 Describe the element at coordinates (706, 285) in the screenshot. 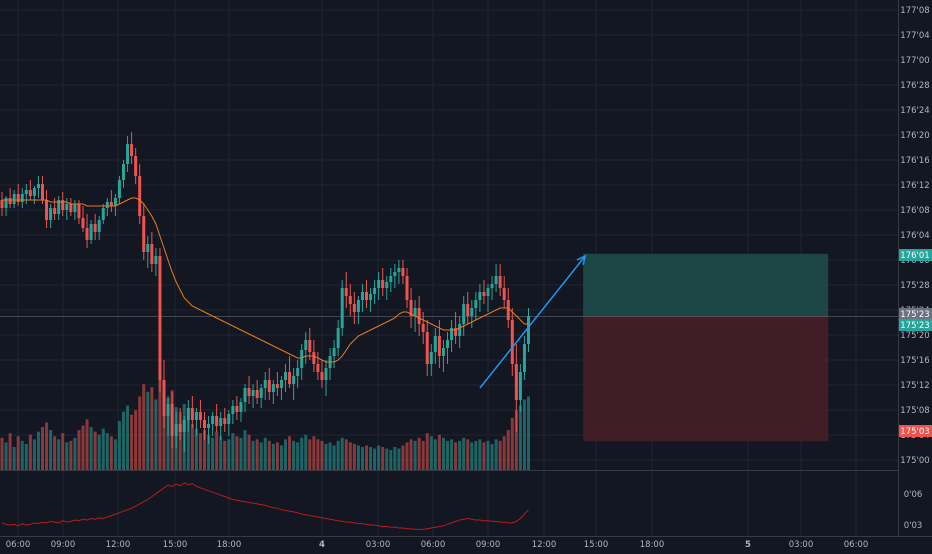

I see `profit-target-zone` at that location.